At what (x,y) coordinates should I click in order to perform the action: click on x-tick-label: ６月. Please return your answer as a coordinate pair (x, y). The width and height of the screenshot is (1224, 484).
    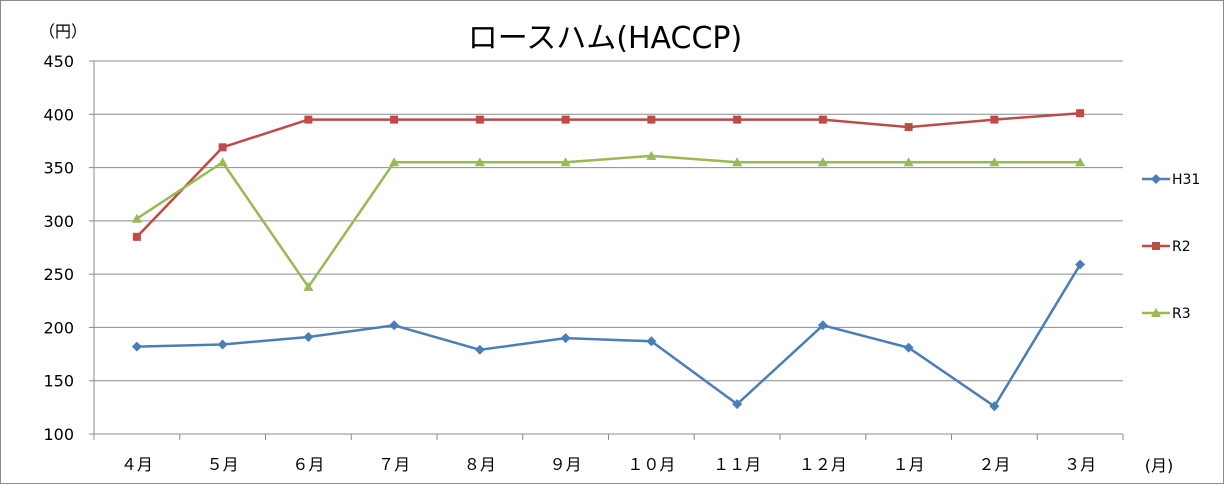
    Looking at the image, I should click on (308, 464).